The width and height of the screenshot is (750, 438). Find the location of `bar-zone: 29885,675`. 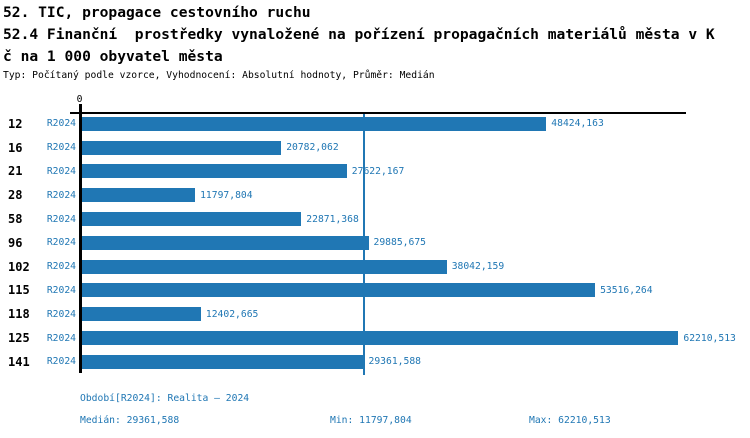

bar-zone: 29885,675 is located at coordinates (416, 243).